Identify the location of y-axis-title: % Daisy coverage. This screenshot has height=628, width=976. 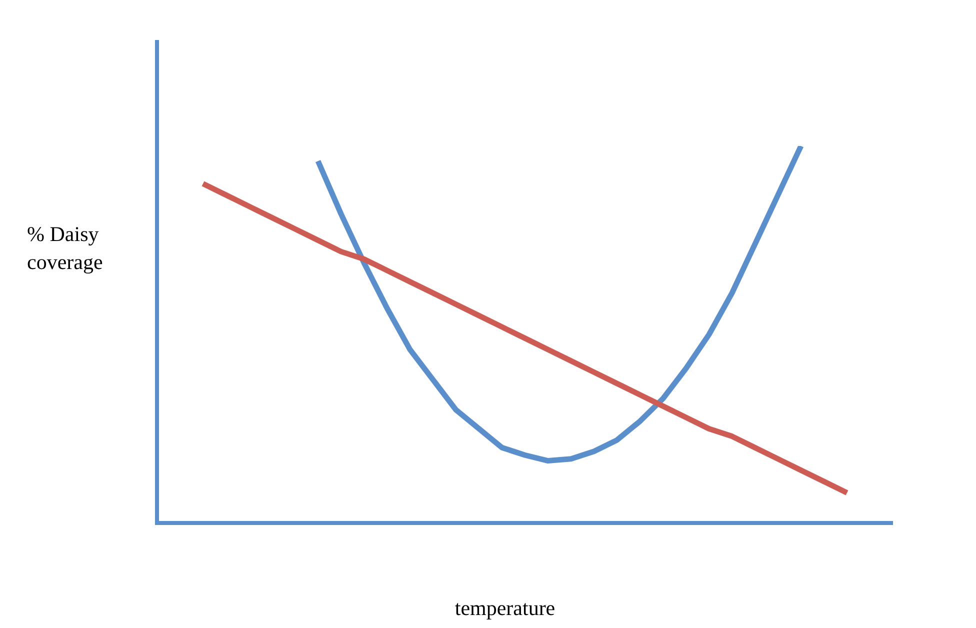
(65, 248).